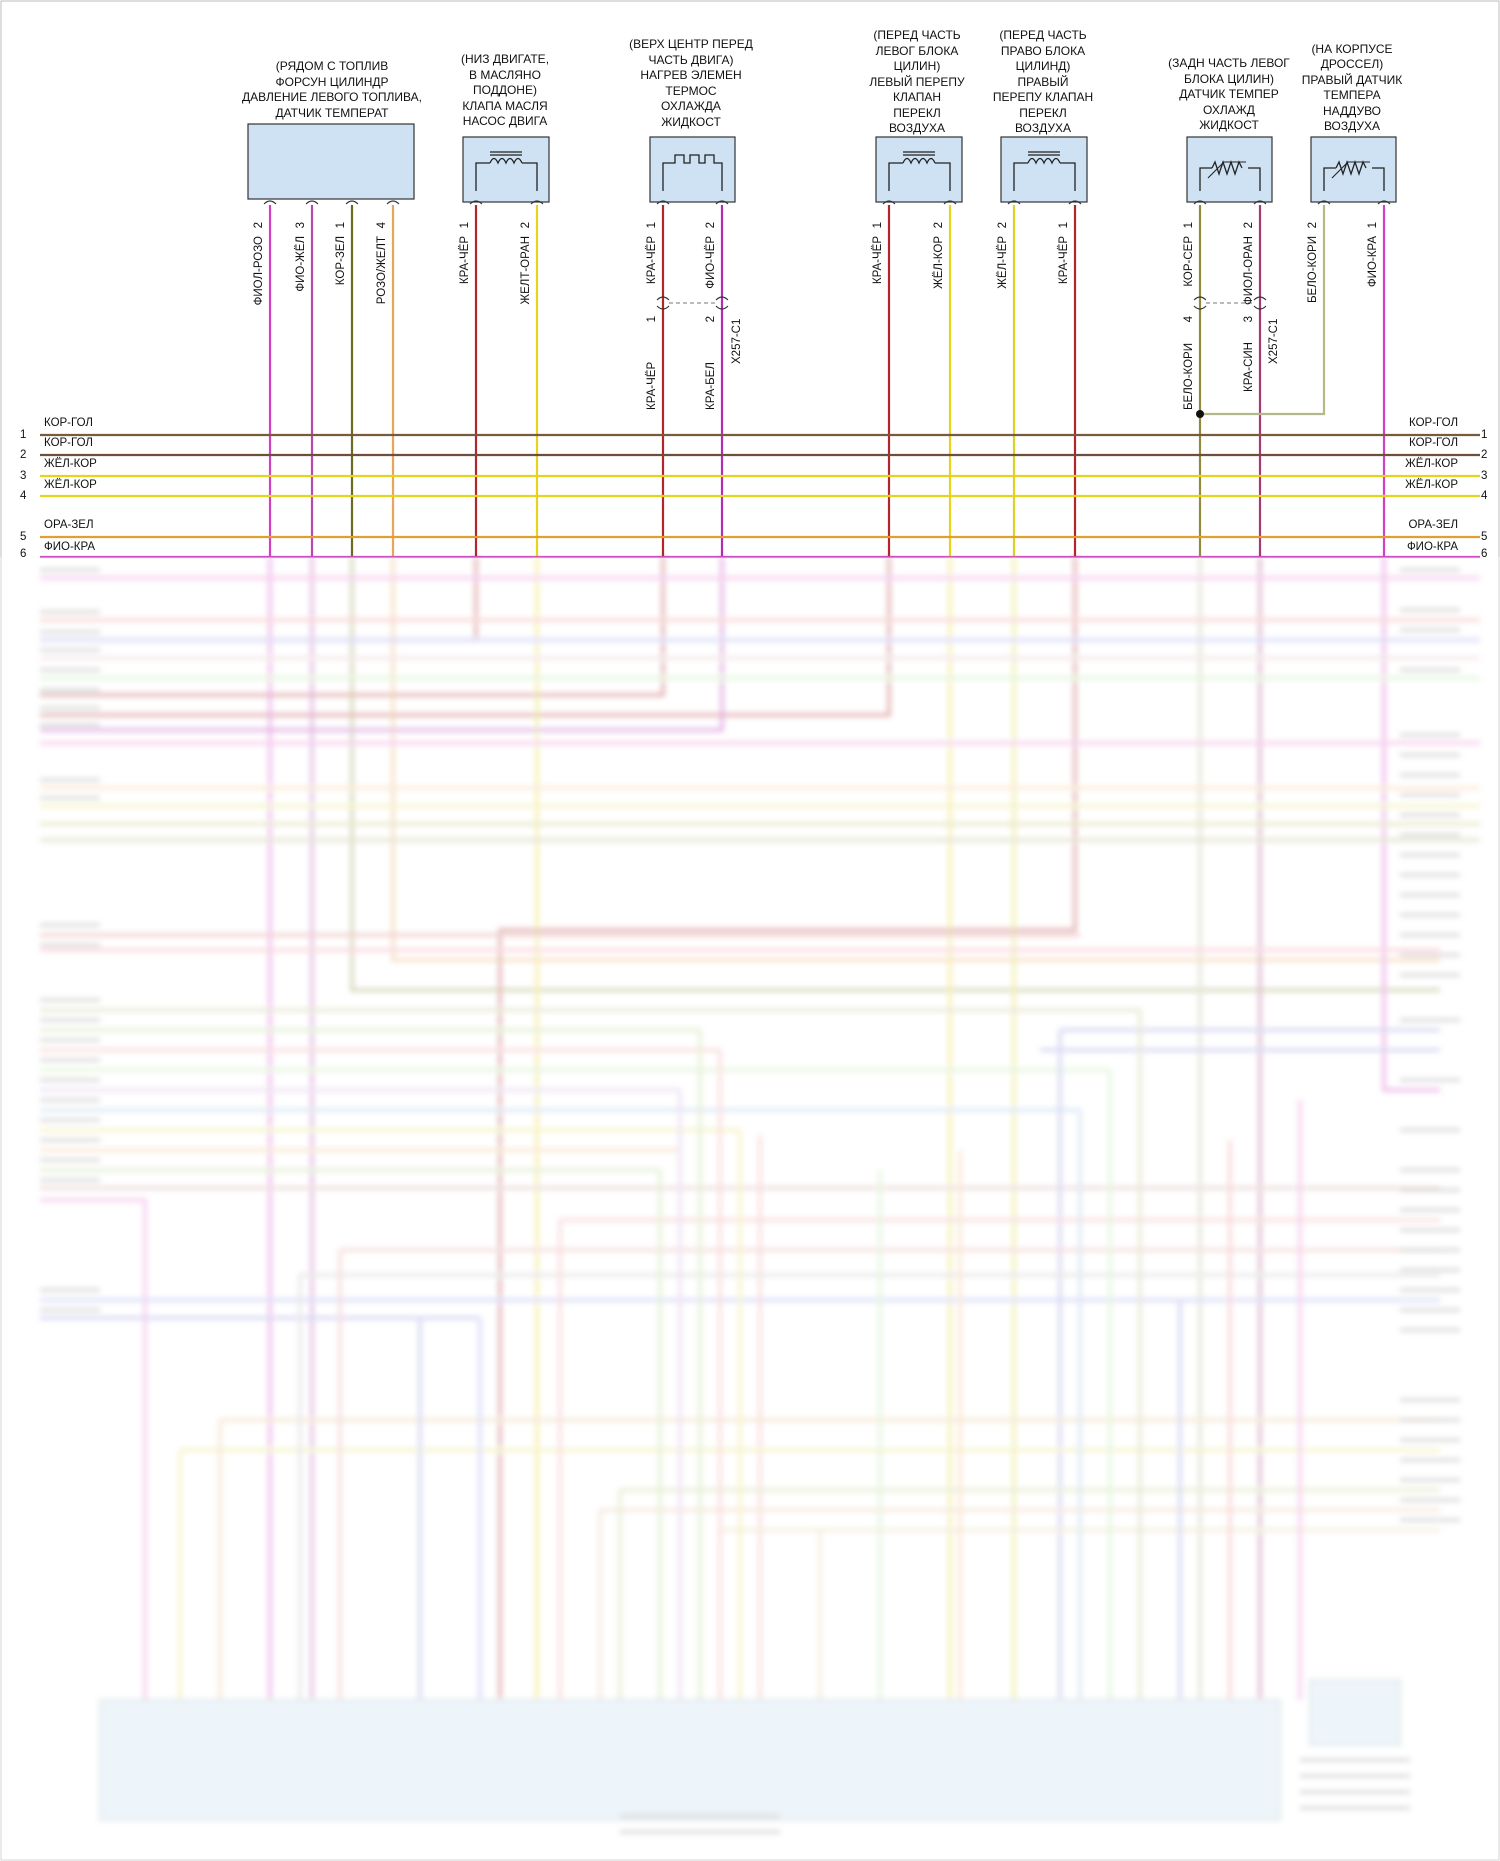  I want to click on coolant-temp-sensor-box, so click(1229, 169).